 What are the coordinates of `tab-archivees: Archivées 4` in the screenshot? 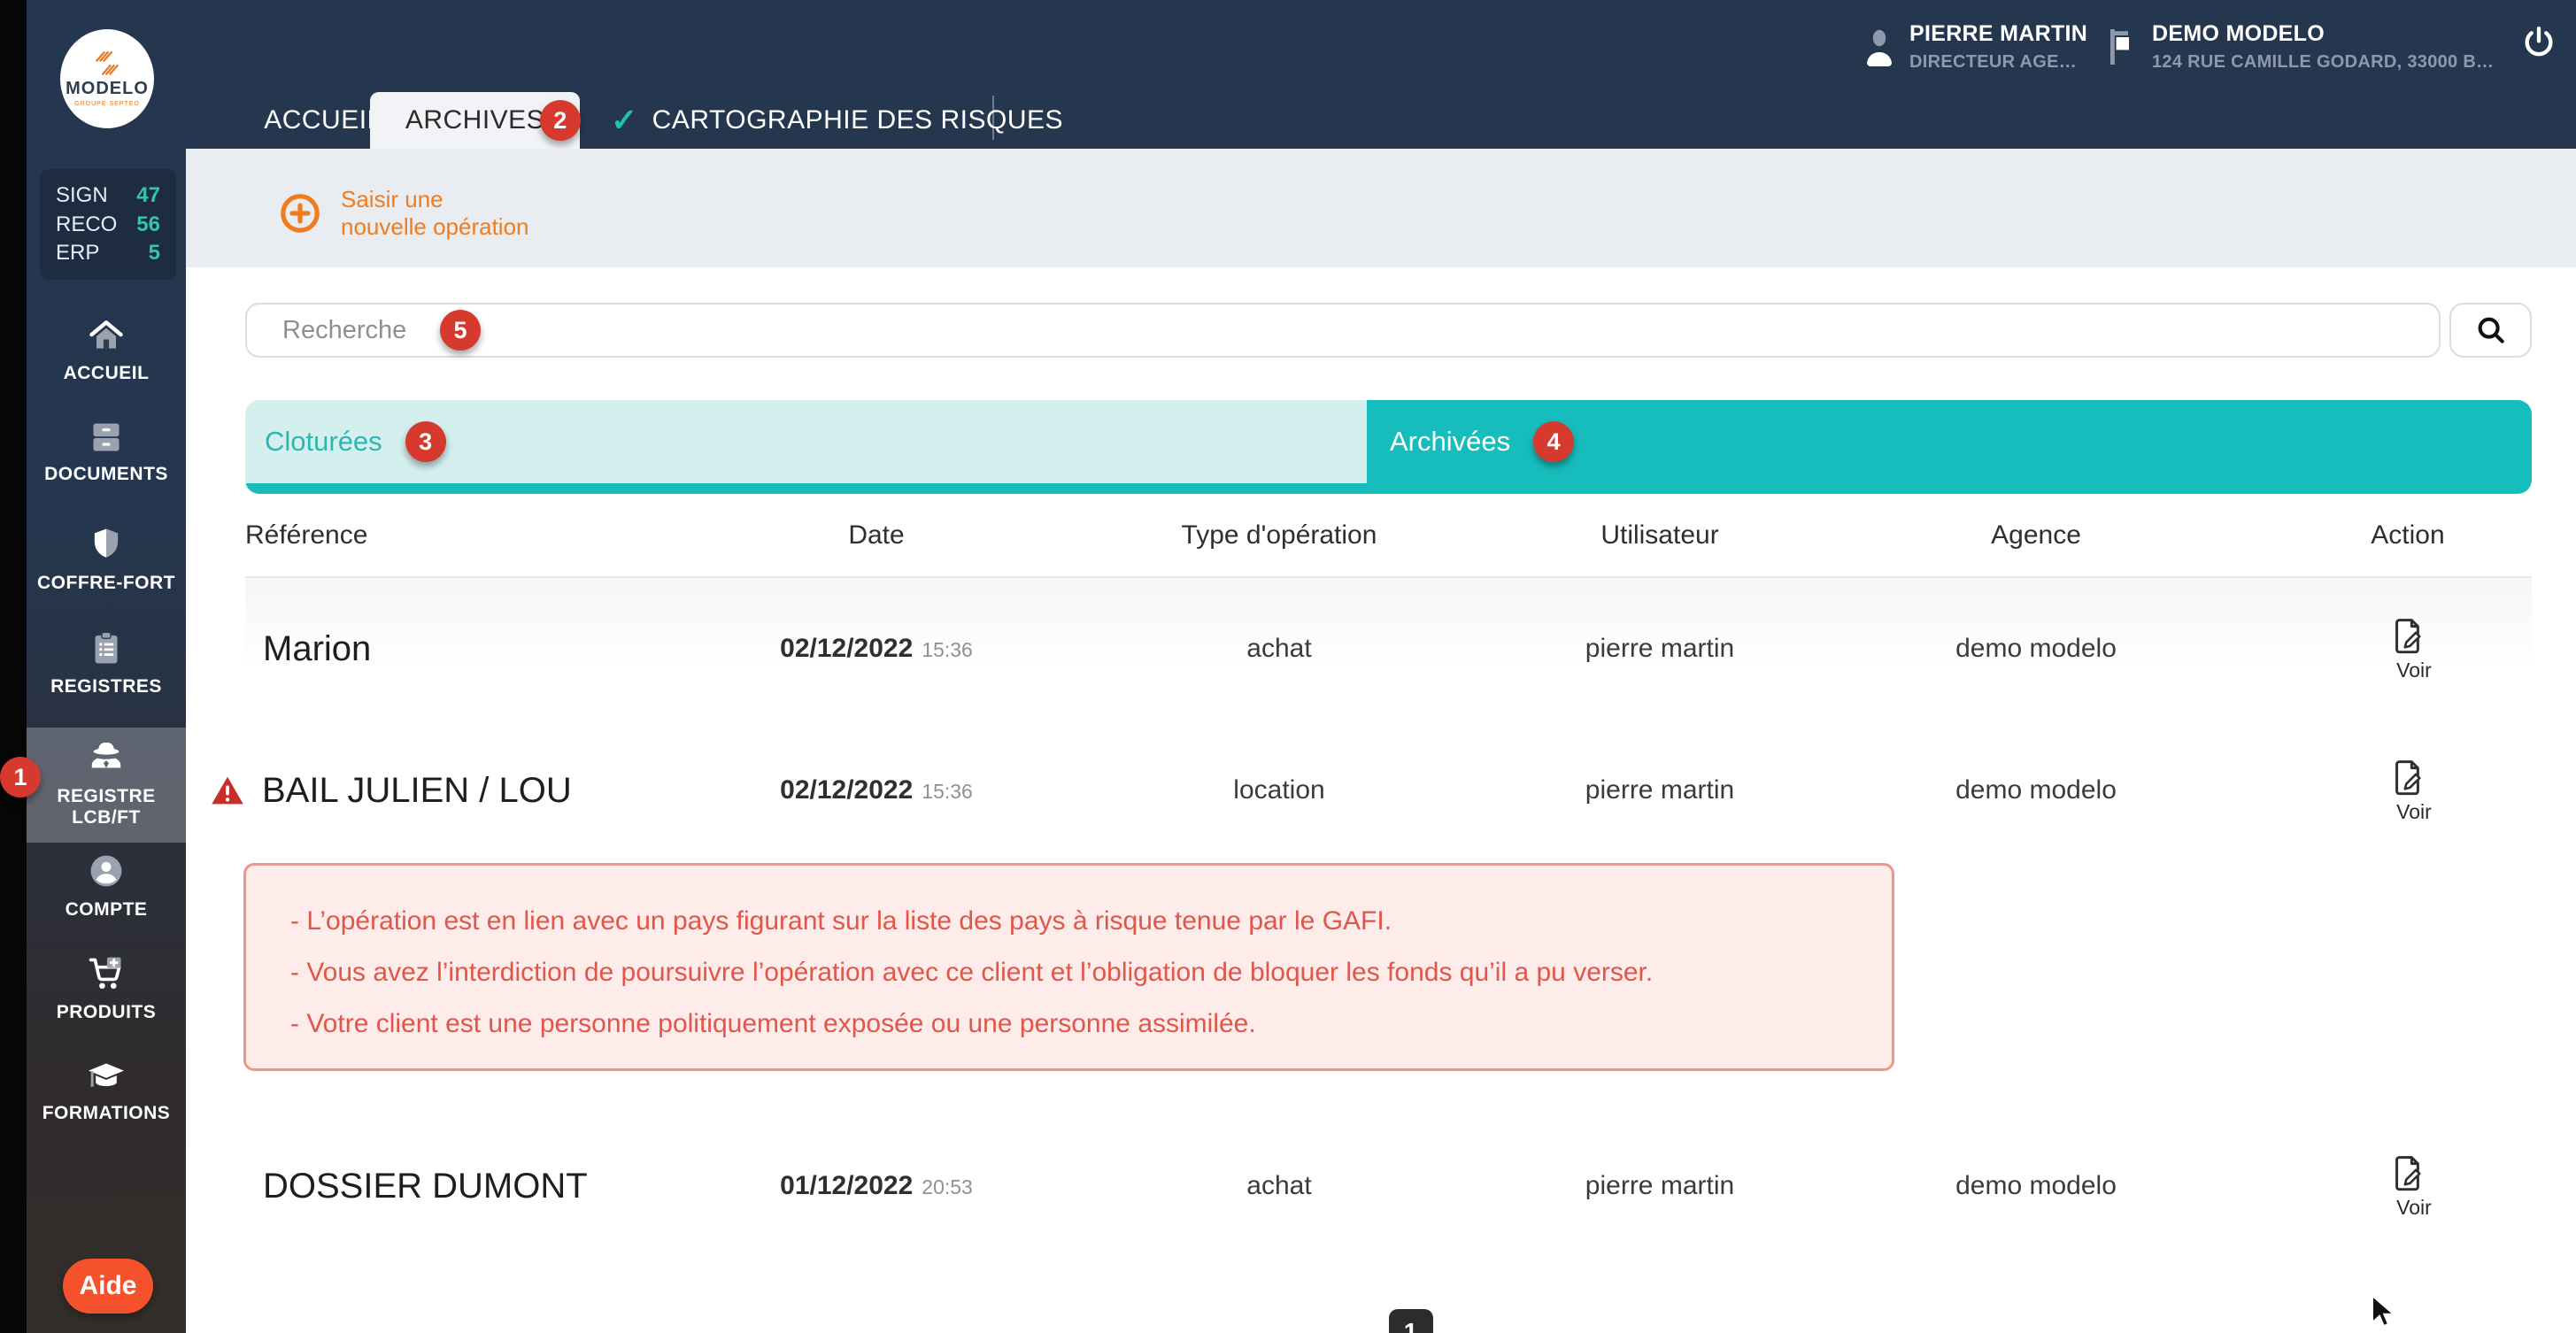 It's located at (1949, 441).